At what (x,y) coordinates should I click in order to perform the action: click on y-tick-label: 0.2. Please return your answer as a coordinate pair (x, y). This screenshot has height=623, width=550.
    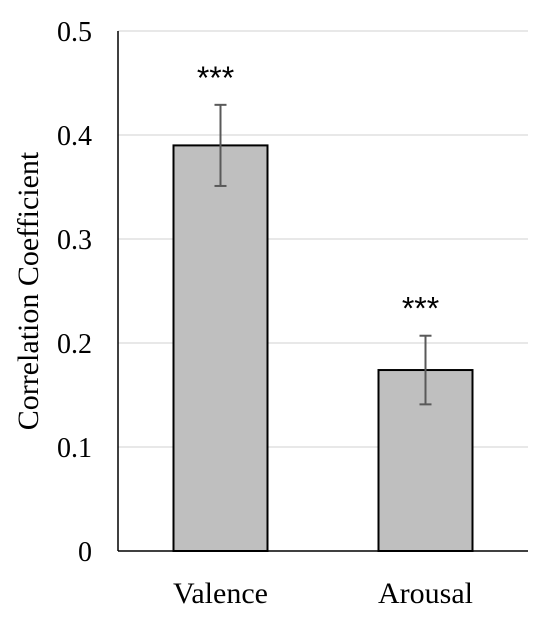
    Looking at the image, I should click on (74, 344).